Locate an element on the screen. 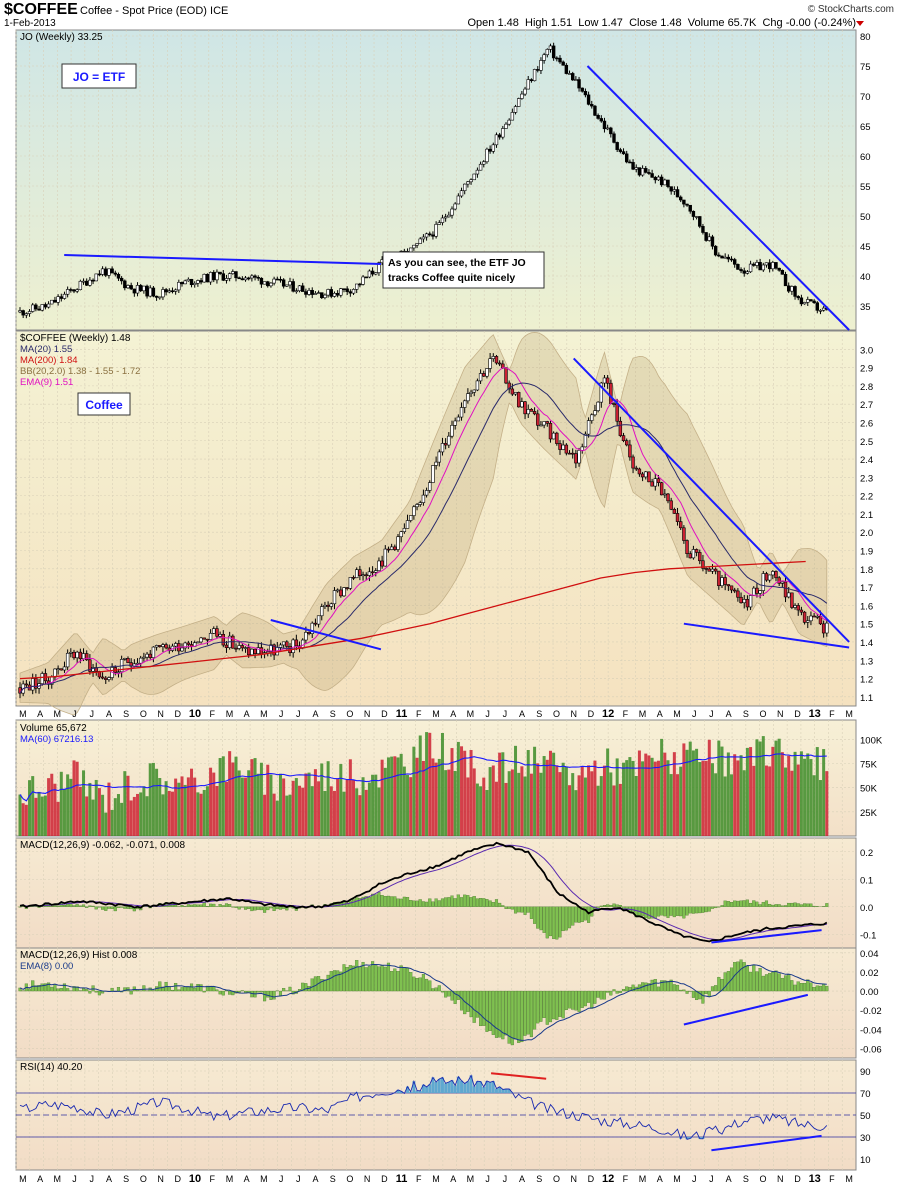  x-tick-label: N is located at coordinates (367, 714).